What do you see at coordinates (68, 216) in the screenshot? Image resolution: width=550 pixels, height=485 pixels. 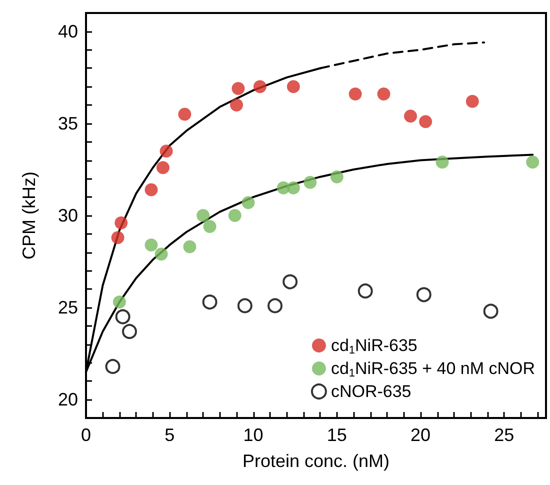 I see `y-tick-label: 30` at bounding box center [68, 216].